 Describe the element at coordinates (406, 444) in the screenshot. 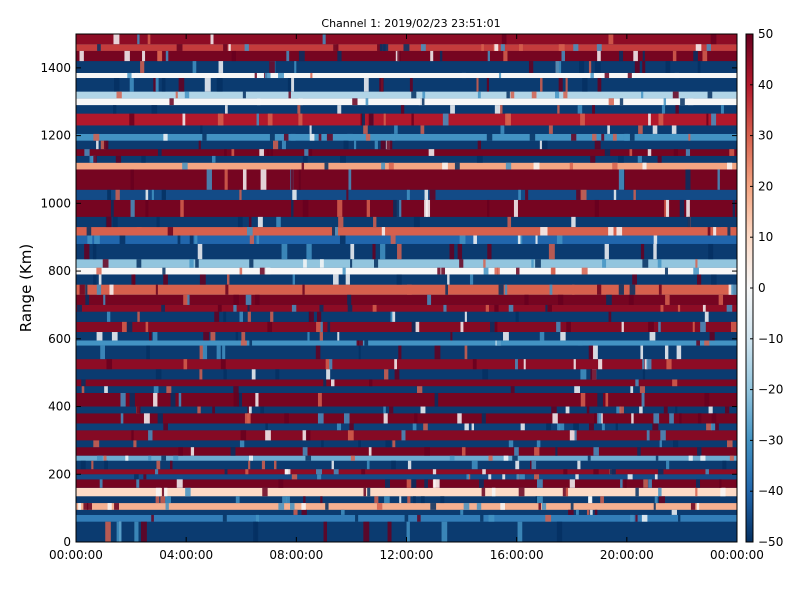

I see `heatmap-band` at that location.